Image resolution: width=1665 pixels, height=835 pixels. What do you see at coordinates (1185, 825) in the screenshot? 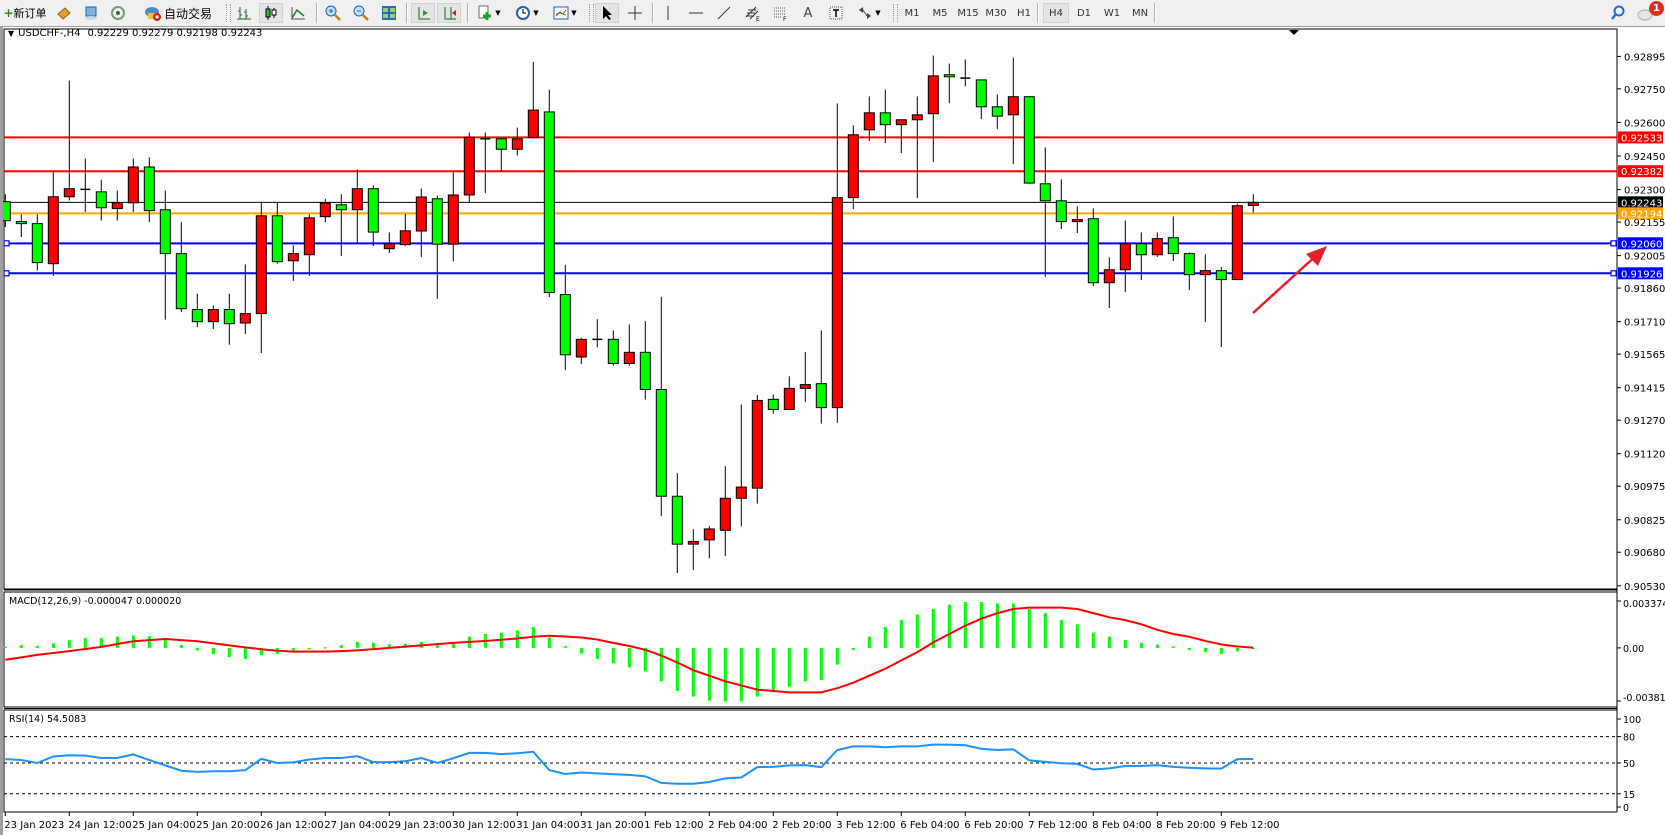
I see `time-tick-label: 8 Feb 20:00` at bounding box center [1185, 825].